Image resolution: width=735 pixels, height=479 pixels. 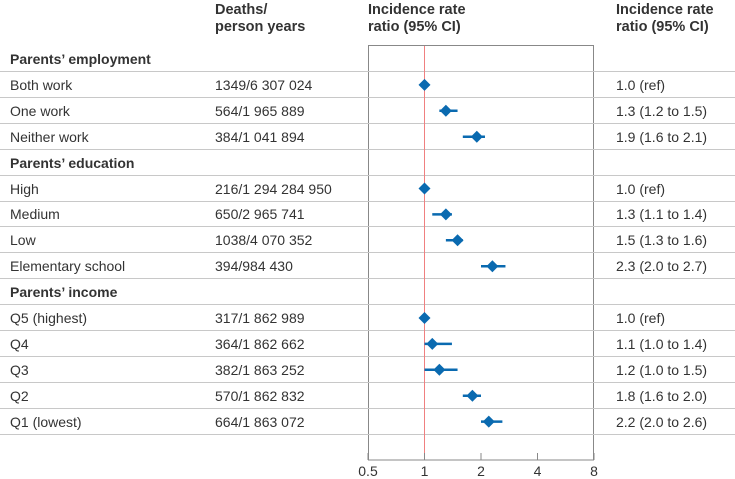 I want to click on row-label: Low, so click(x=23, y=240).